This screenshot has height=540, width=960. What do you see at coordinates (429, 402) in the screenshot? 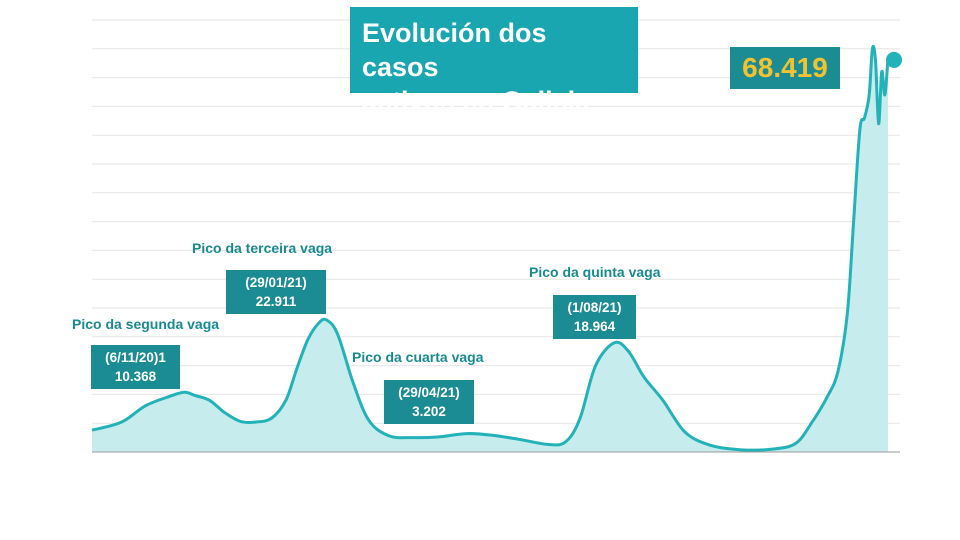
I see `peak-box-fourth-wave: (29/04/21) 3.202` at bounding box center [429, 402].